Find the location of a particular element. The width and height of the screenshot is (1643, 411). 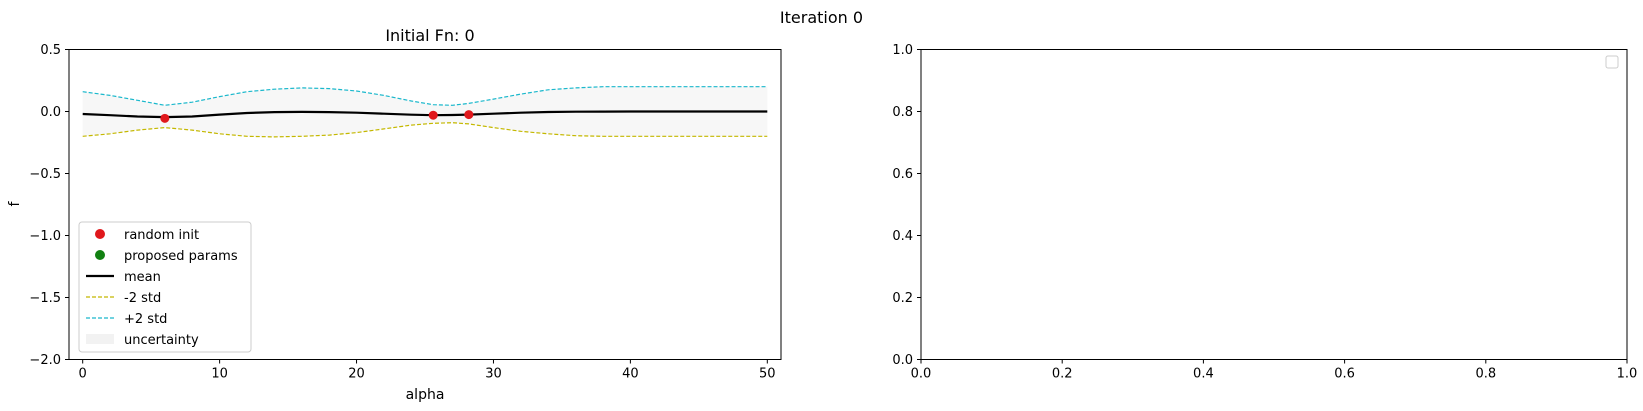

x-tick-label: 1.0 is located at coordinates (1627, 374).